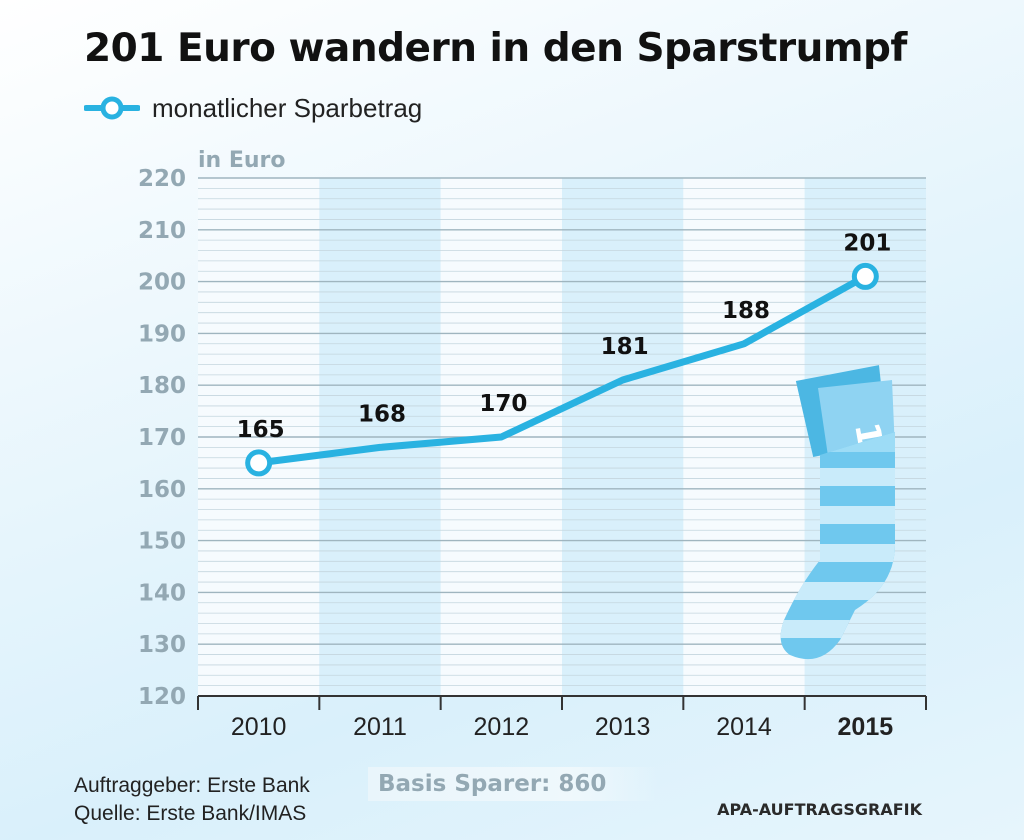 This screenshot has height=840, width=1024. I want to click on footer-client: Auftraggeber: Erste Bank, so click(192, 785).